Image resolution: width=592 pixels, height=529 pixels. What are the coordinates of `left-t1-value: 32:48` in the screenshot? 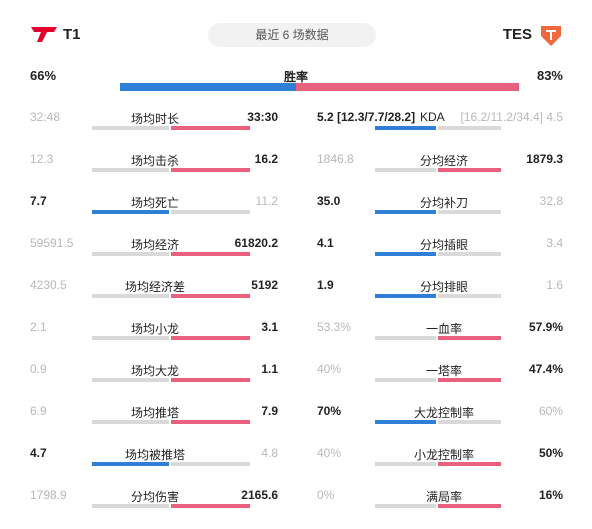 It's located at (45, 117).